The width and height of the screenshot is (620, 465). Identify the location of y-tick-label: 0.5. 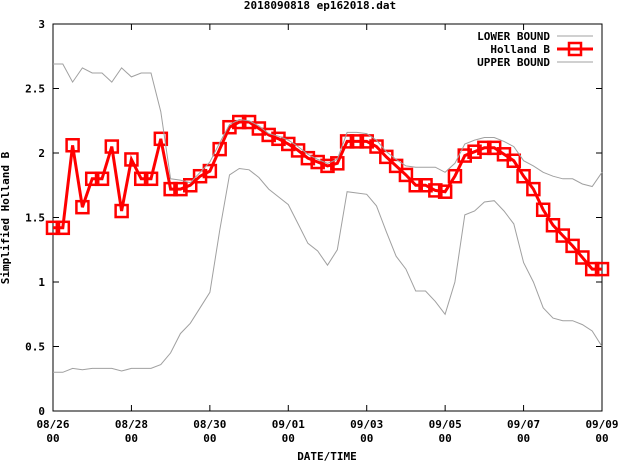
(35, 347).